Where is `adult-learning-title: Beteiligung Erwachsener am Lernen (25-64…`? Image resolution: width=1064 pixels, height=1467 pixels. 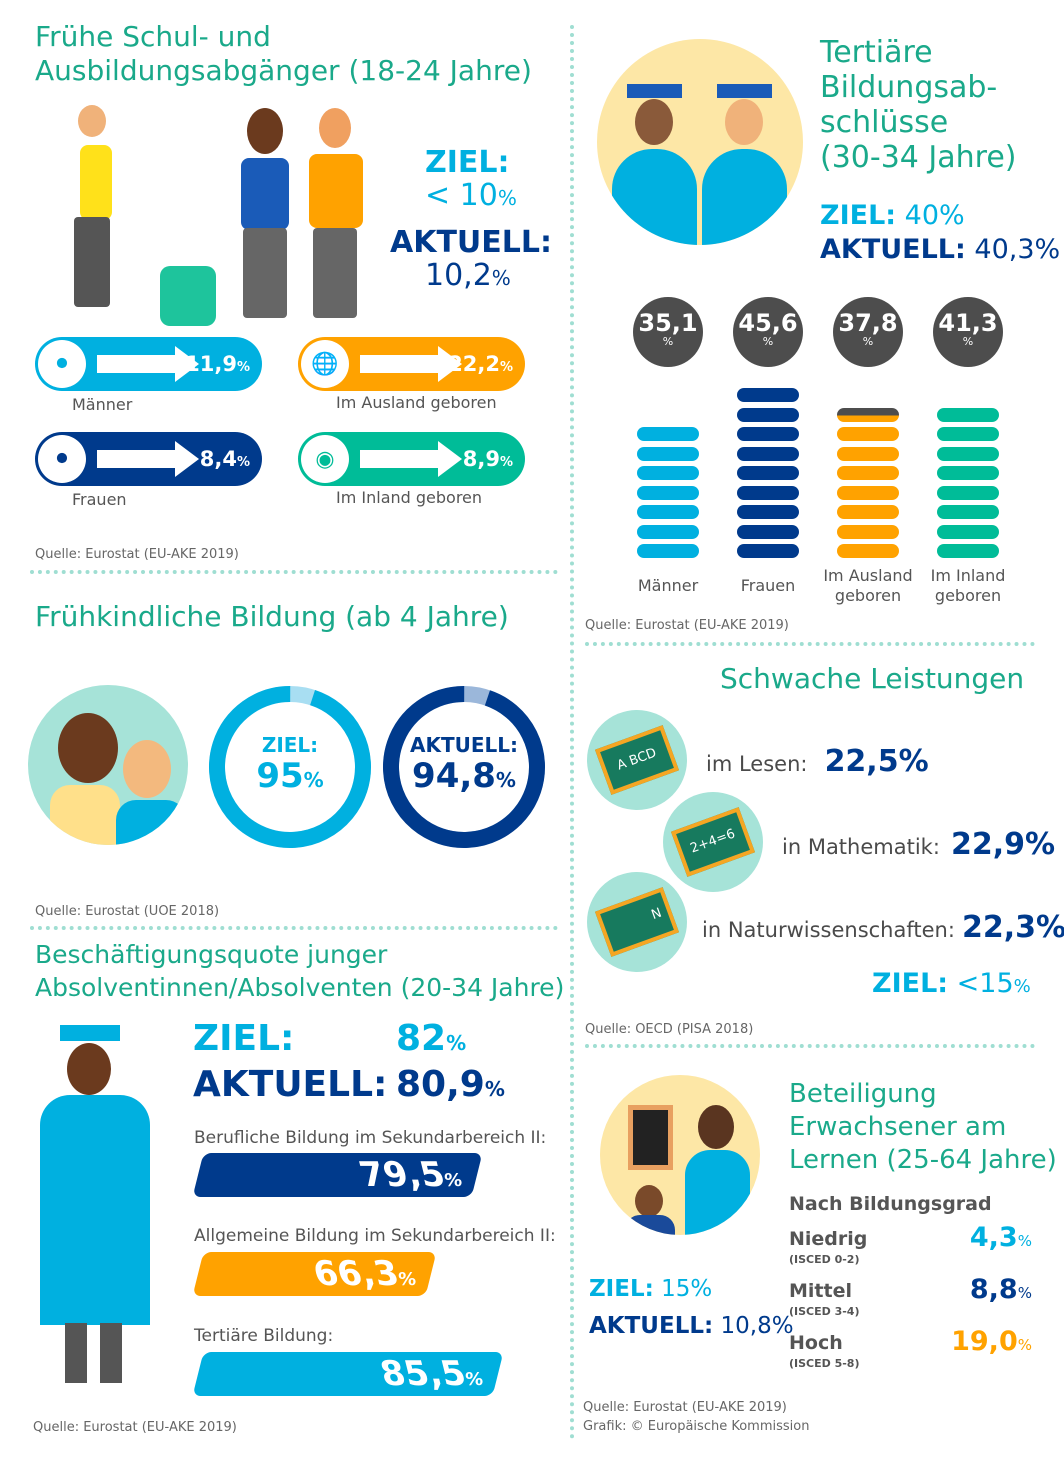
adult-learning-title: Beteiligung Erwachsener am Lernen (25-64… is located at coordinates (923, 1127).